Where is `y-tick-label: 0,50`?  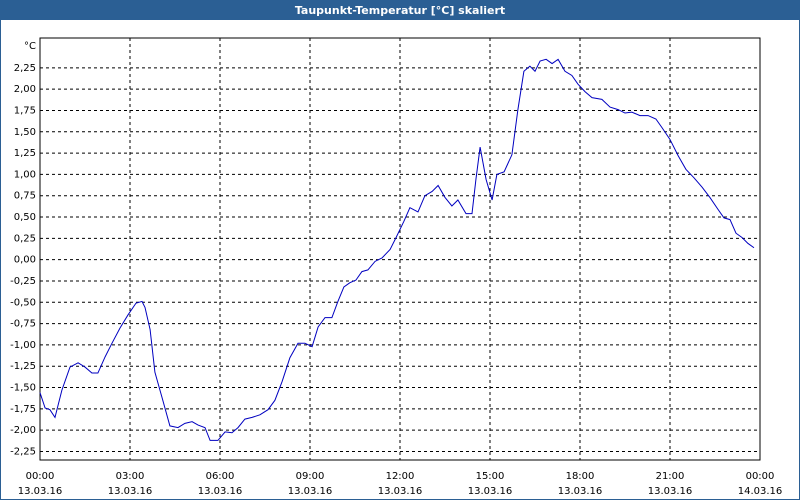 y-tick-label: 0,50 is located at coordinates (25, 217).